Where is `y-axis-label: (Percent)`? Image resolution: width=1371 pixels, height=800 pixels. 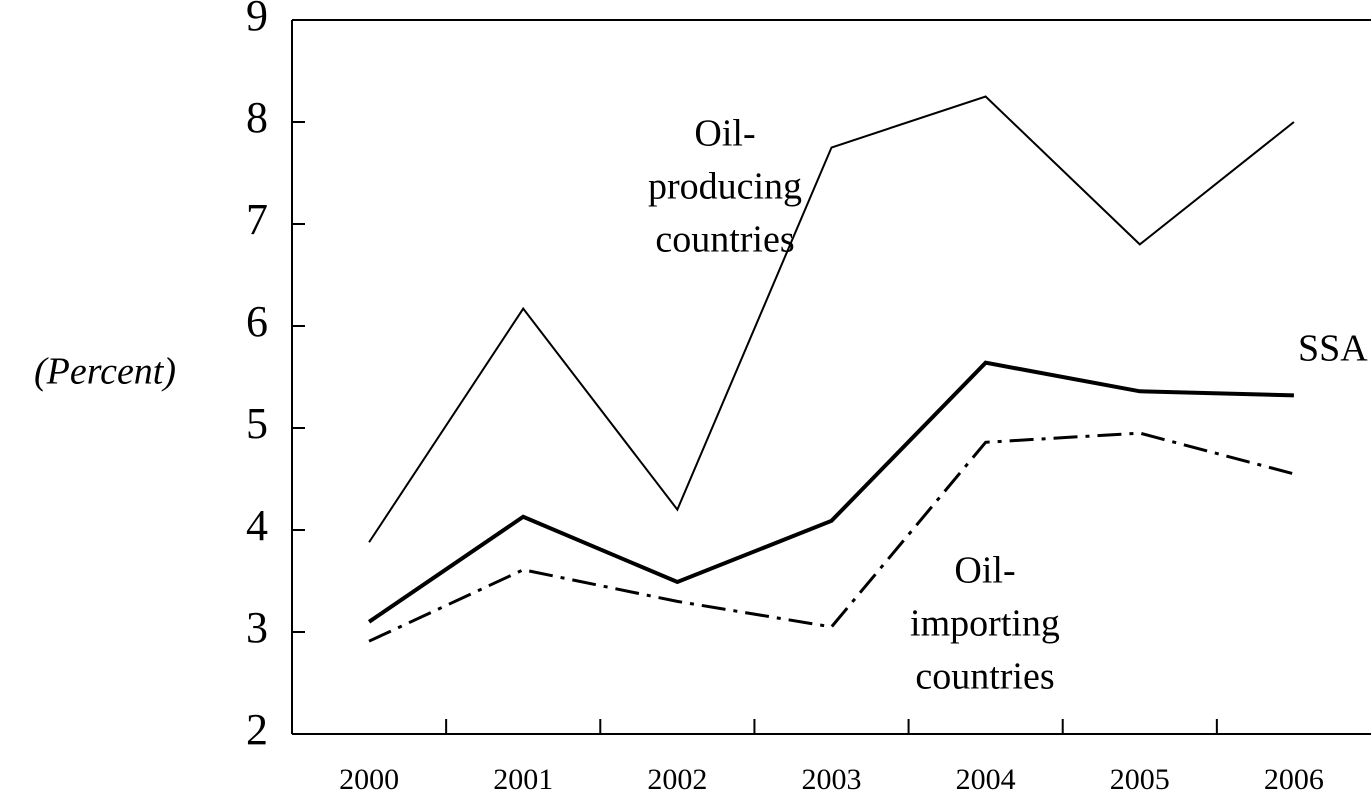 y-axis-label: (Percent) is located at coordinates (105, 372).